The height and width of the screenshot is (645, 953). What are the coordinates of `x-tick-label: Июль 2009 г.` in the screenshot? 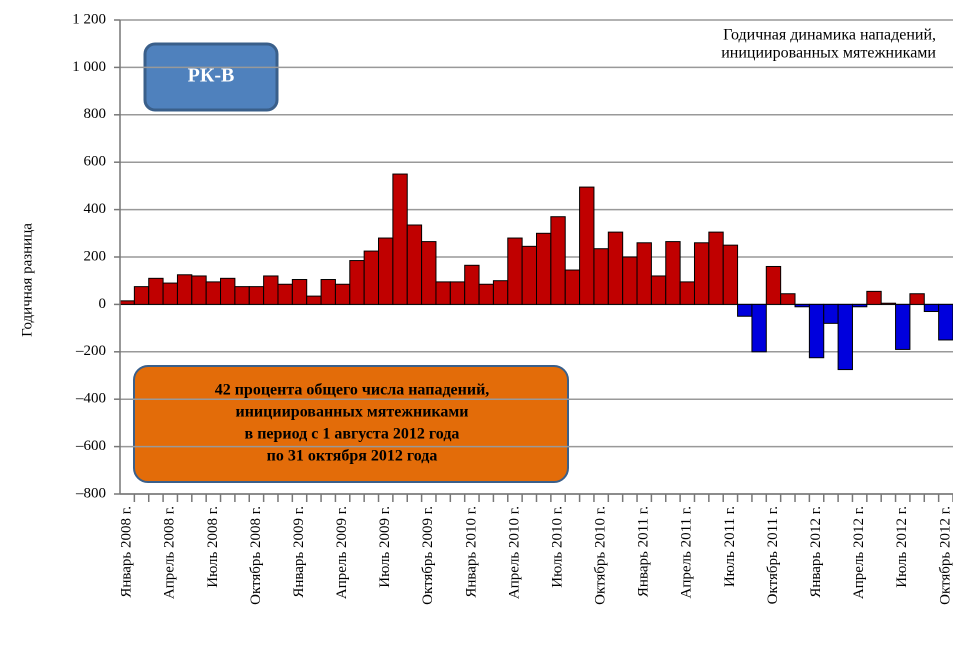 It's located at (385, 547).